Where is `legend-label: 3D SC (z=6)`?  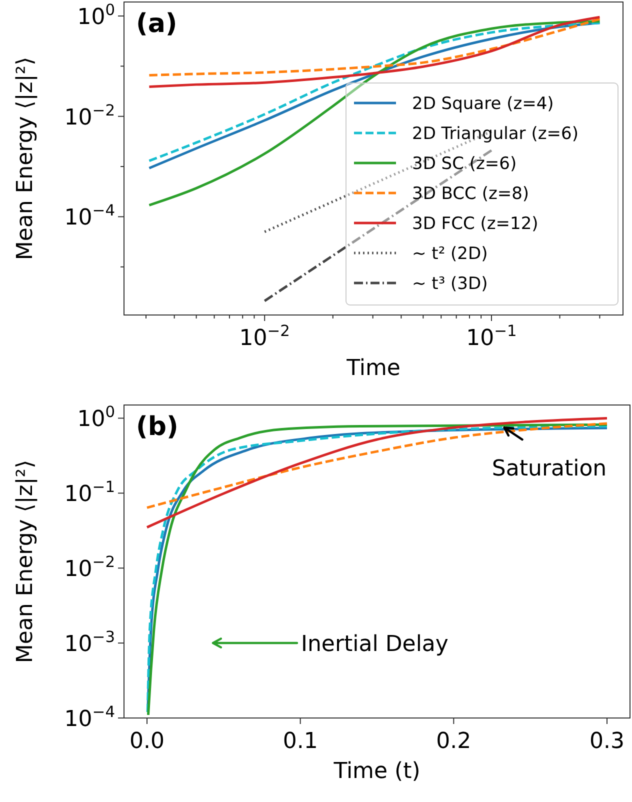
legend-label: 3D SC (z=6) is located at coordinates (464, 164).